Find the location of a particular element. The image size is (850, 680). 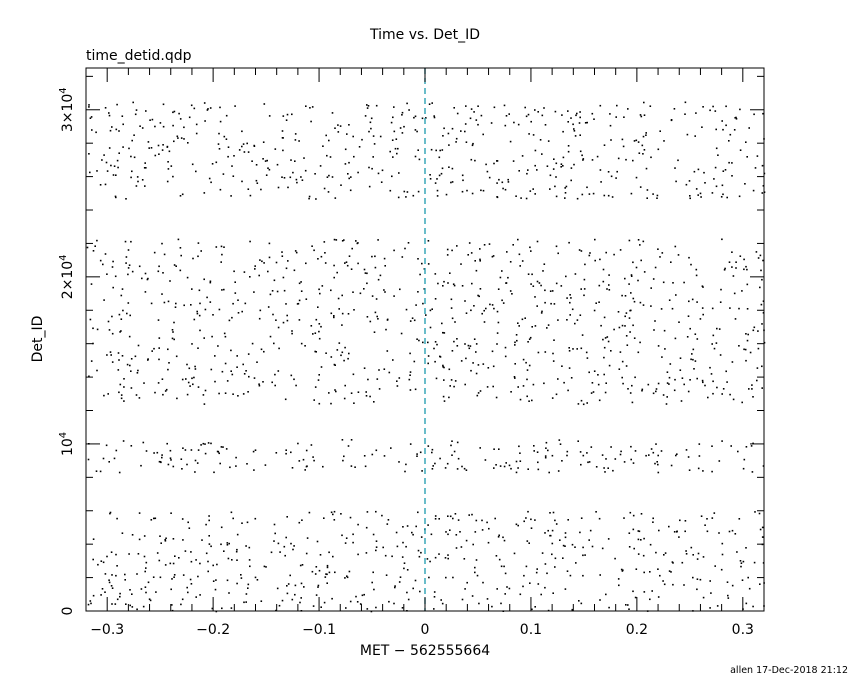

x-tick-label: −0.3 is located at coordinates (107, 630).